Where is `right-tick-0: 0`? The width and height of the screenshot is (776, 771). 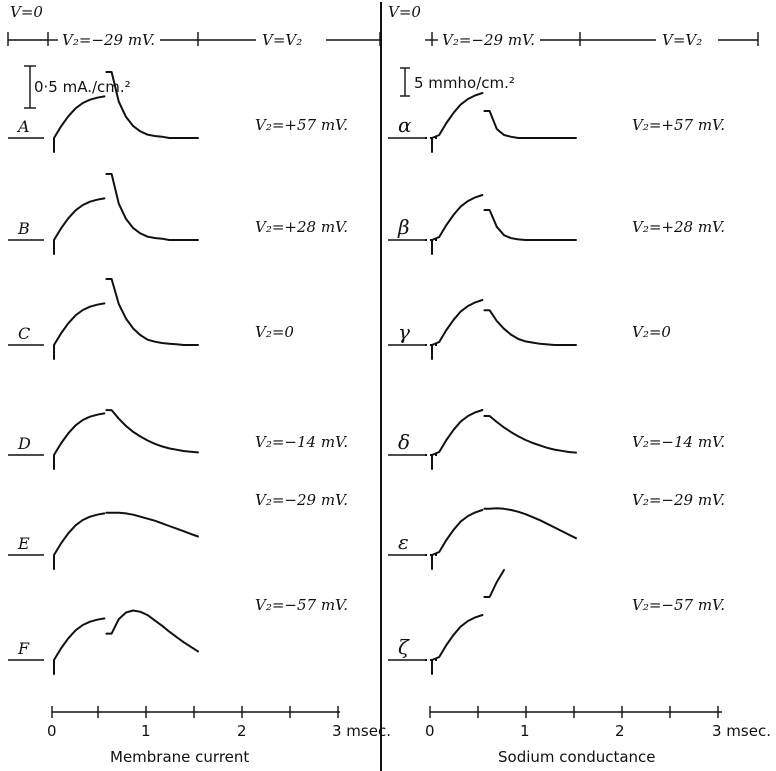 right-tick-0: 0 is located at coordinates (430, 731).